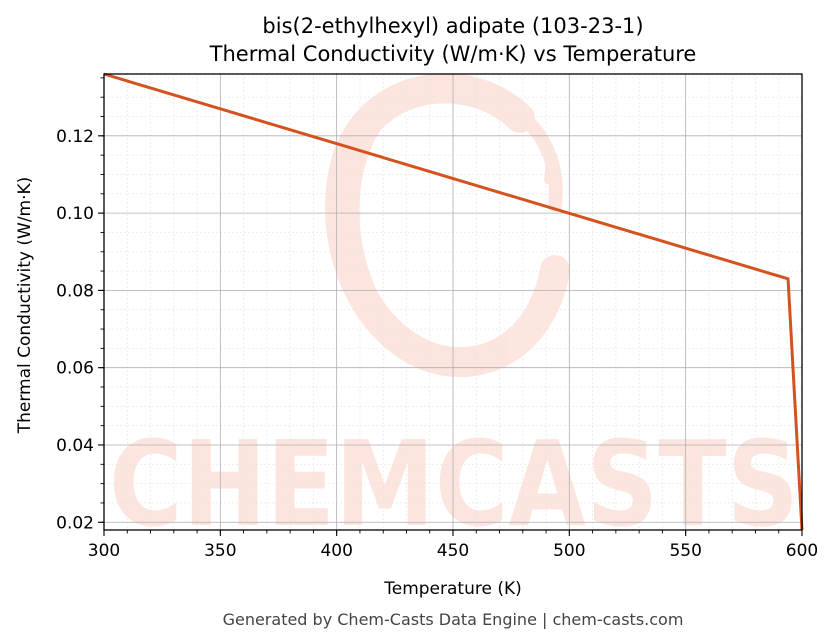  Describe the element at coordinates (453, 551) in the screenshot. I see `x-tick-label: 450` at that location.